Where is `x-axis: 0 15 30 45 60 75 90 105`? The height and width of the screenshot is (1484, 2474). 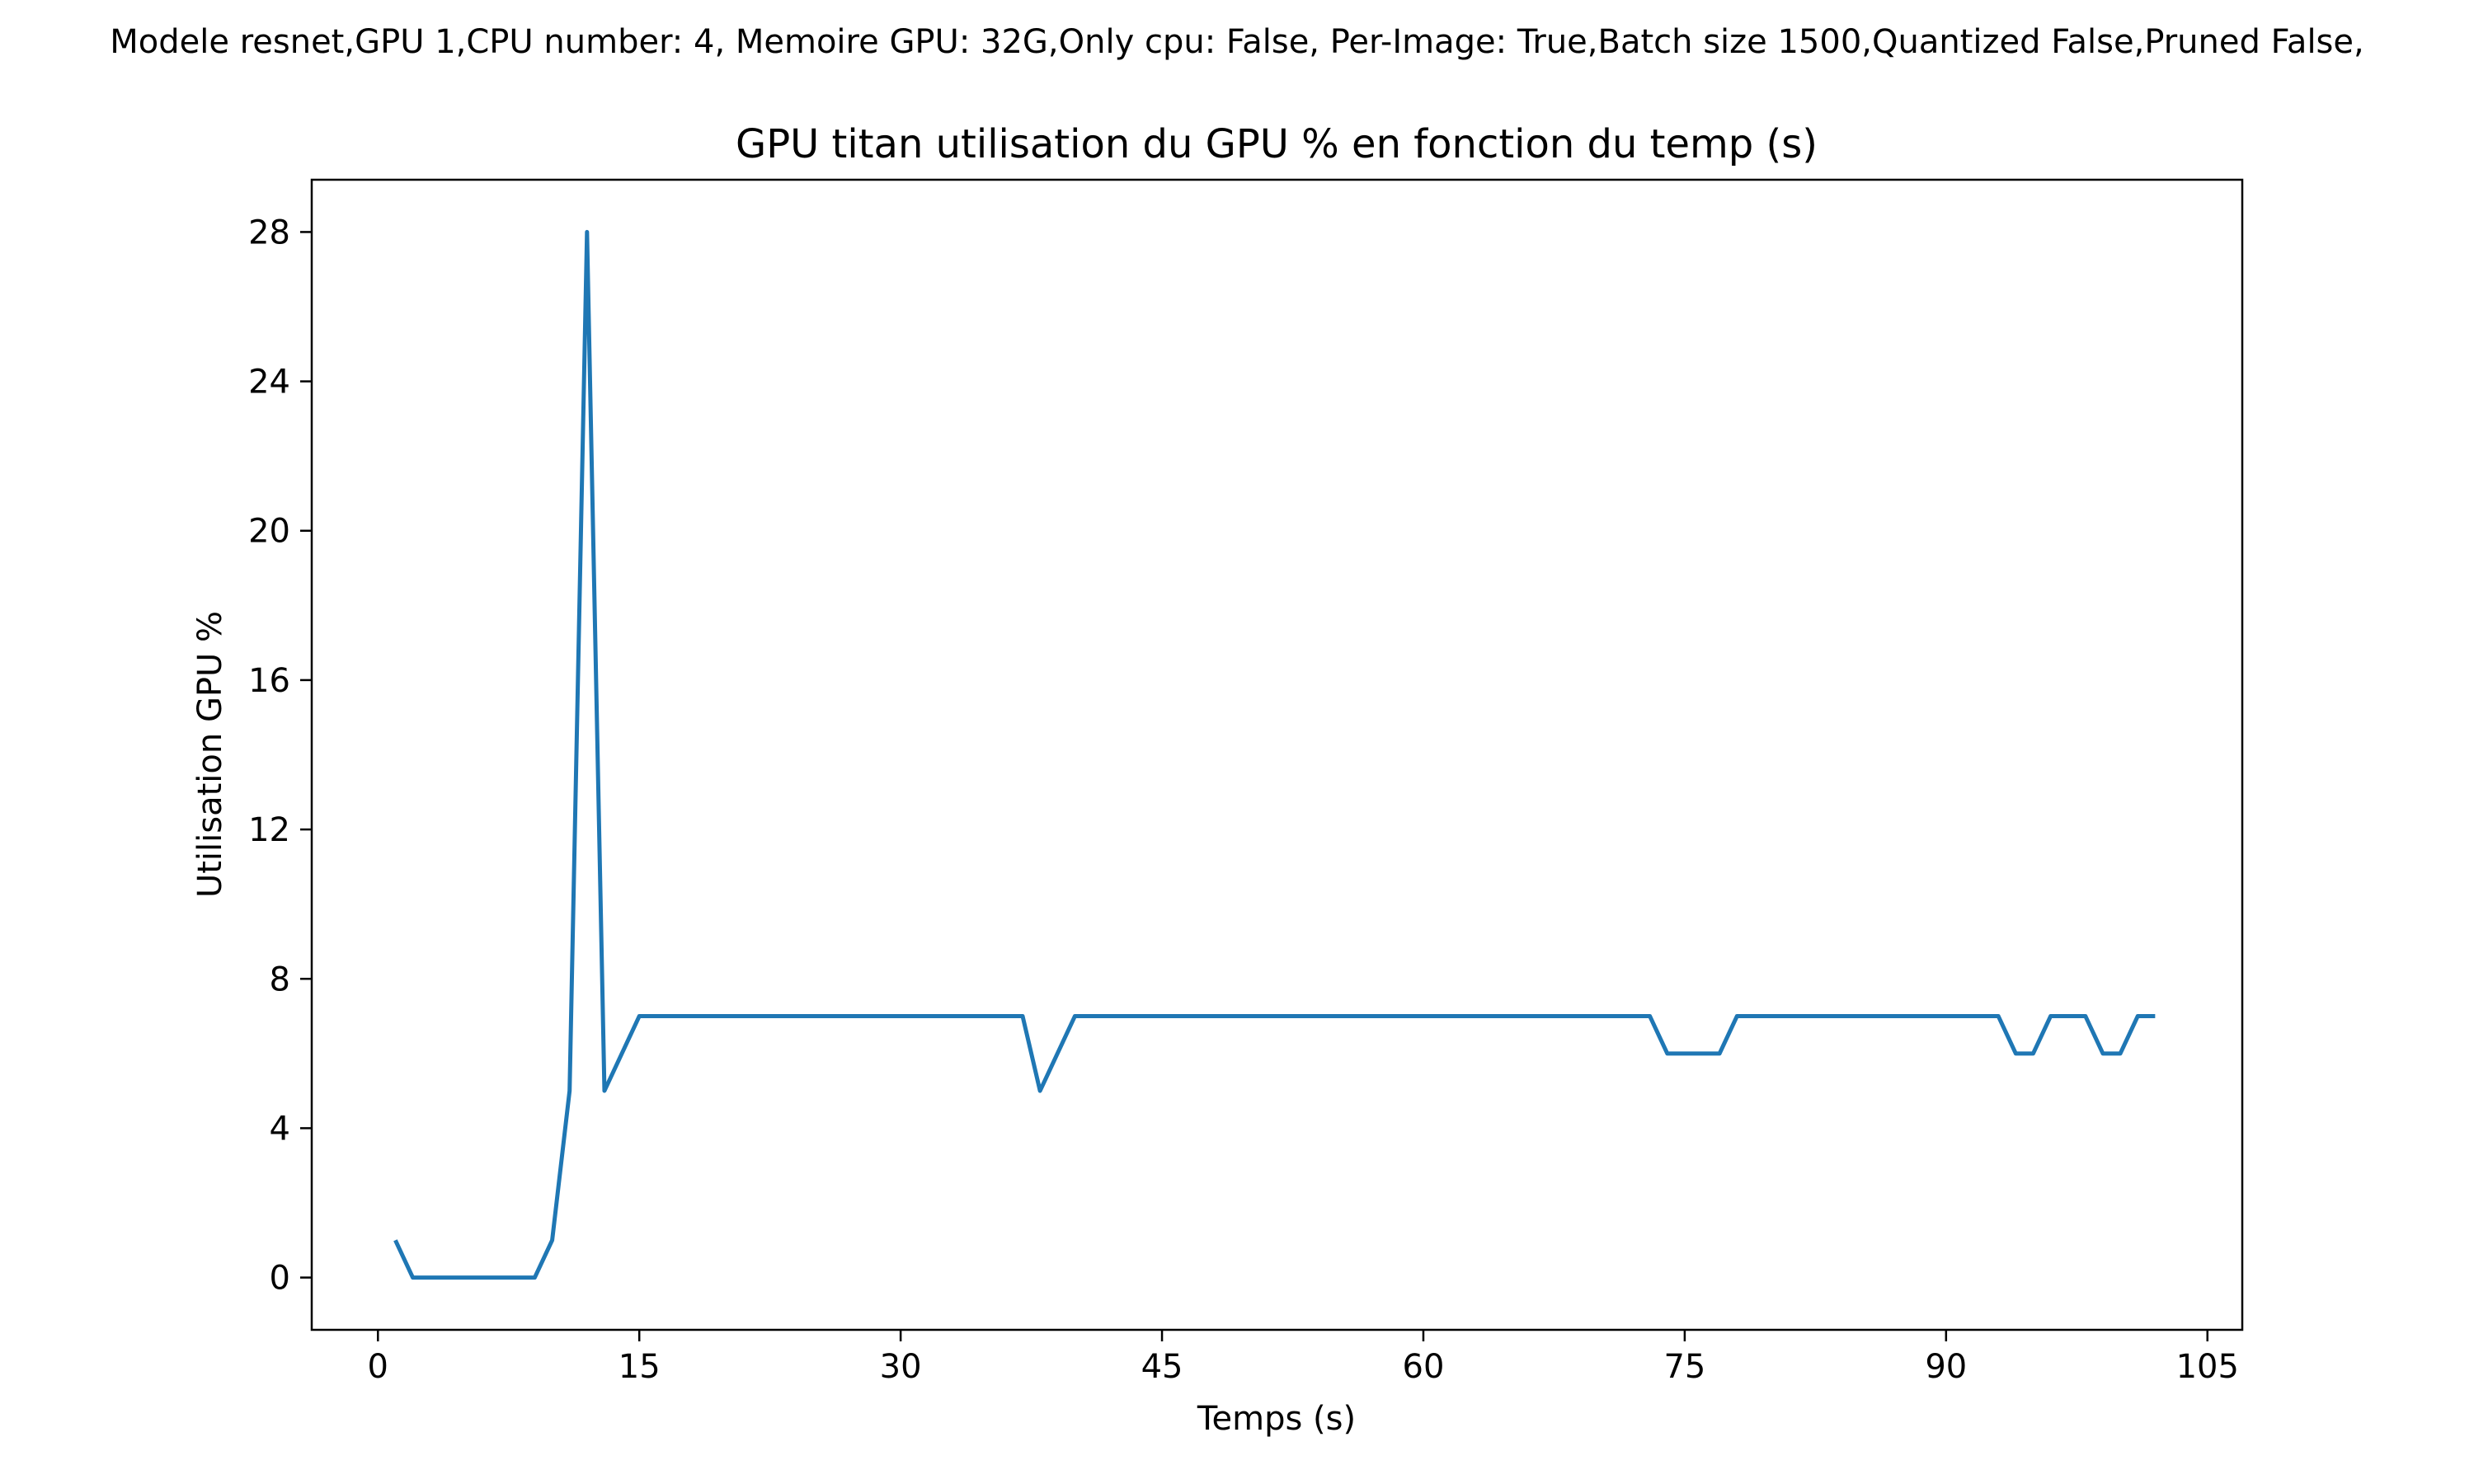 x-axis: 0 15 30 45 60 75 90 105 is located at coordinates (1303, 1358).